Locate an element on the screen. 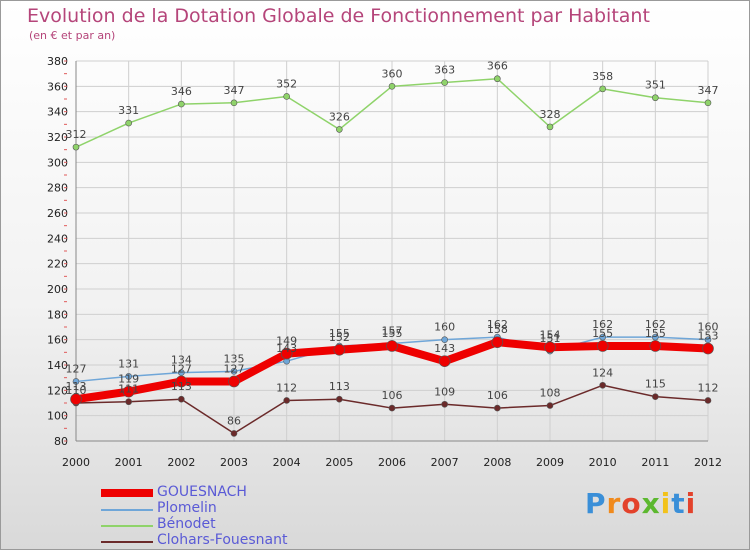  legend-label: Clohars-Fouesnant is located at coordinates (222, 540).